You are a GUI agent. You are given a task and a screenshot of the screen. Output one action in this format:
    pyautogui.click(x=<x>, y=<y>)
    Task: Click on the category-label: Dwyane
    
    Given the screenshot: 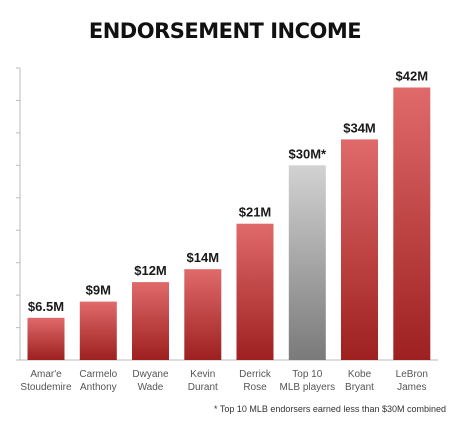 What is the action you would take?
    pyautogui.click(x=150, y=374)
    